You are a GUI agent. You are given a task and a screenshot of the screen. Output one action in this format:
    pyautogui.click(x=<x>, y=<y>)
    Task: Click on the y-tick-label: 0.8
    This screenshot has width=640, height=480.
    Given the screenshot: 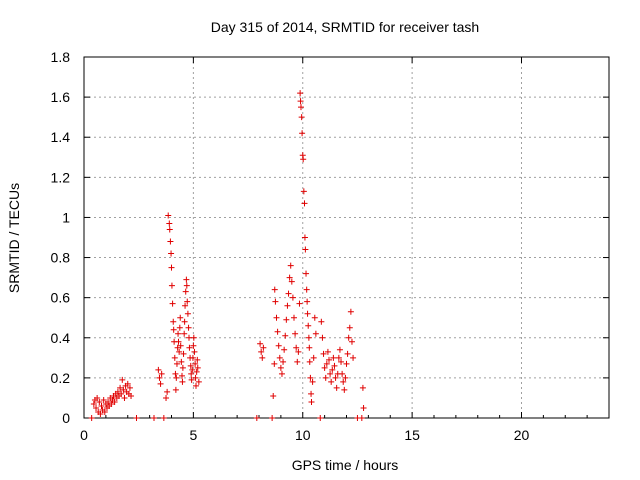 What is the action you would take?
    pyautogui.click(x=61, y=258)
    